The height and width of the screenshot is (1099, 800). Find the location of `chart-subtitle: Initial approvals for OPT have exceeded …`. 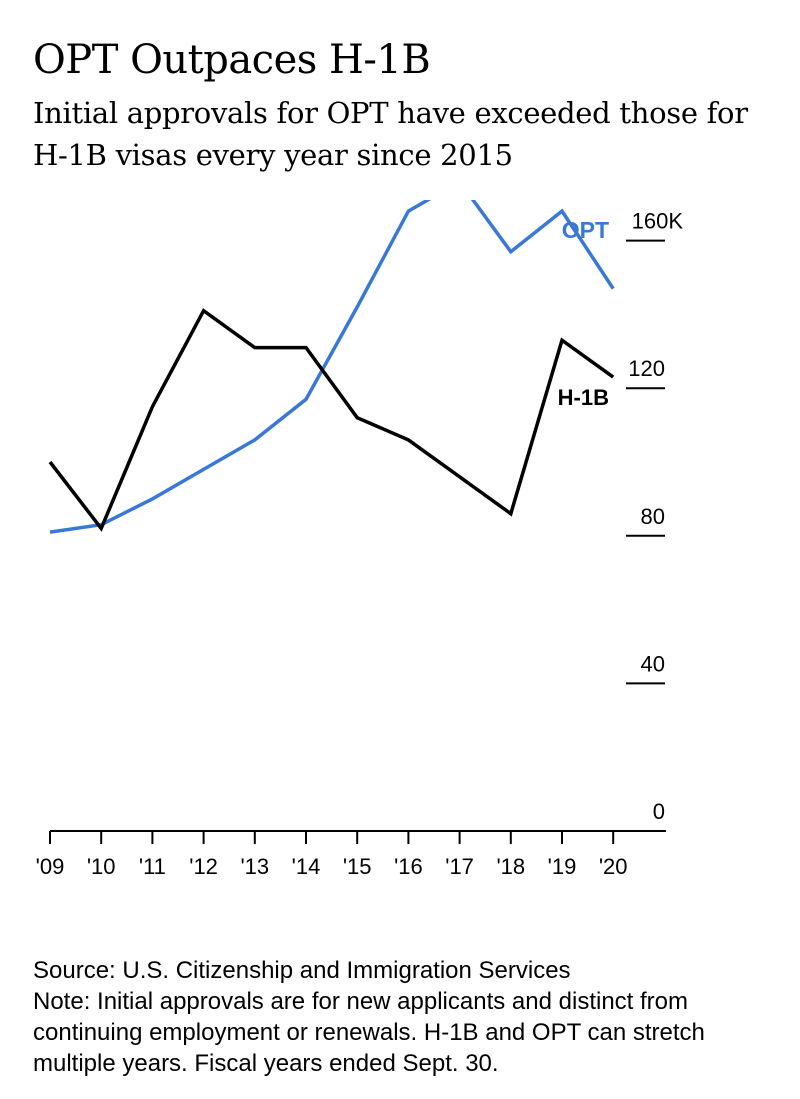

chart-subtitle: Initial approvals for OPT have exceeded … is located at coordinates (390, 134).